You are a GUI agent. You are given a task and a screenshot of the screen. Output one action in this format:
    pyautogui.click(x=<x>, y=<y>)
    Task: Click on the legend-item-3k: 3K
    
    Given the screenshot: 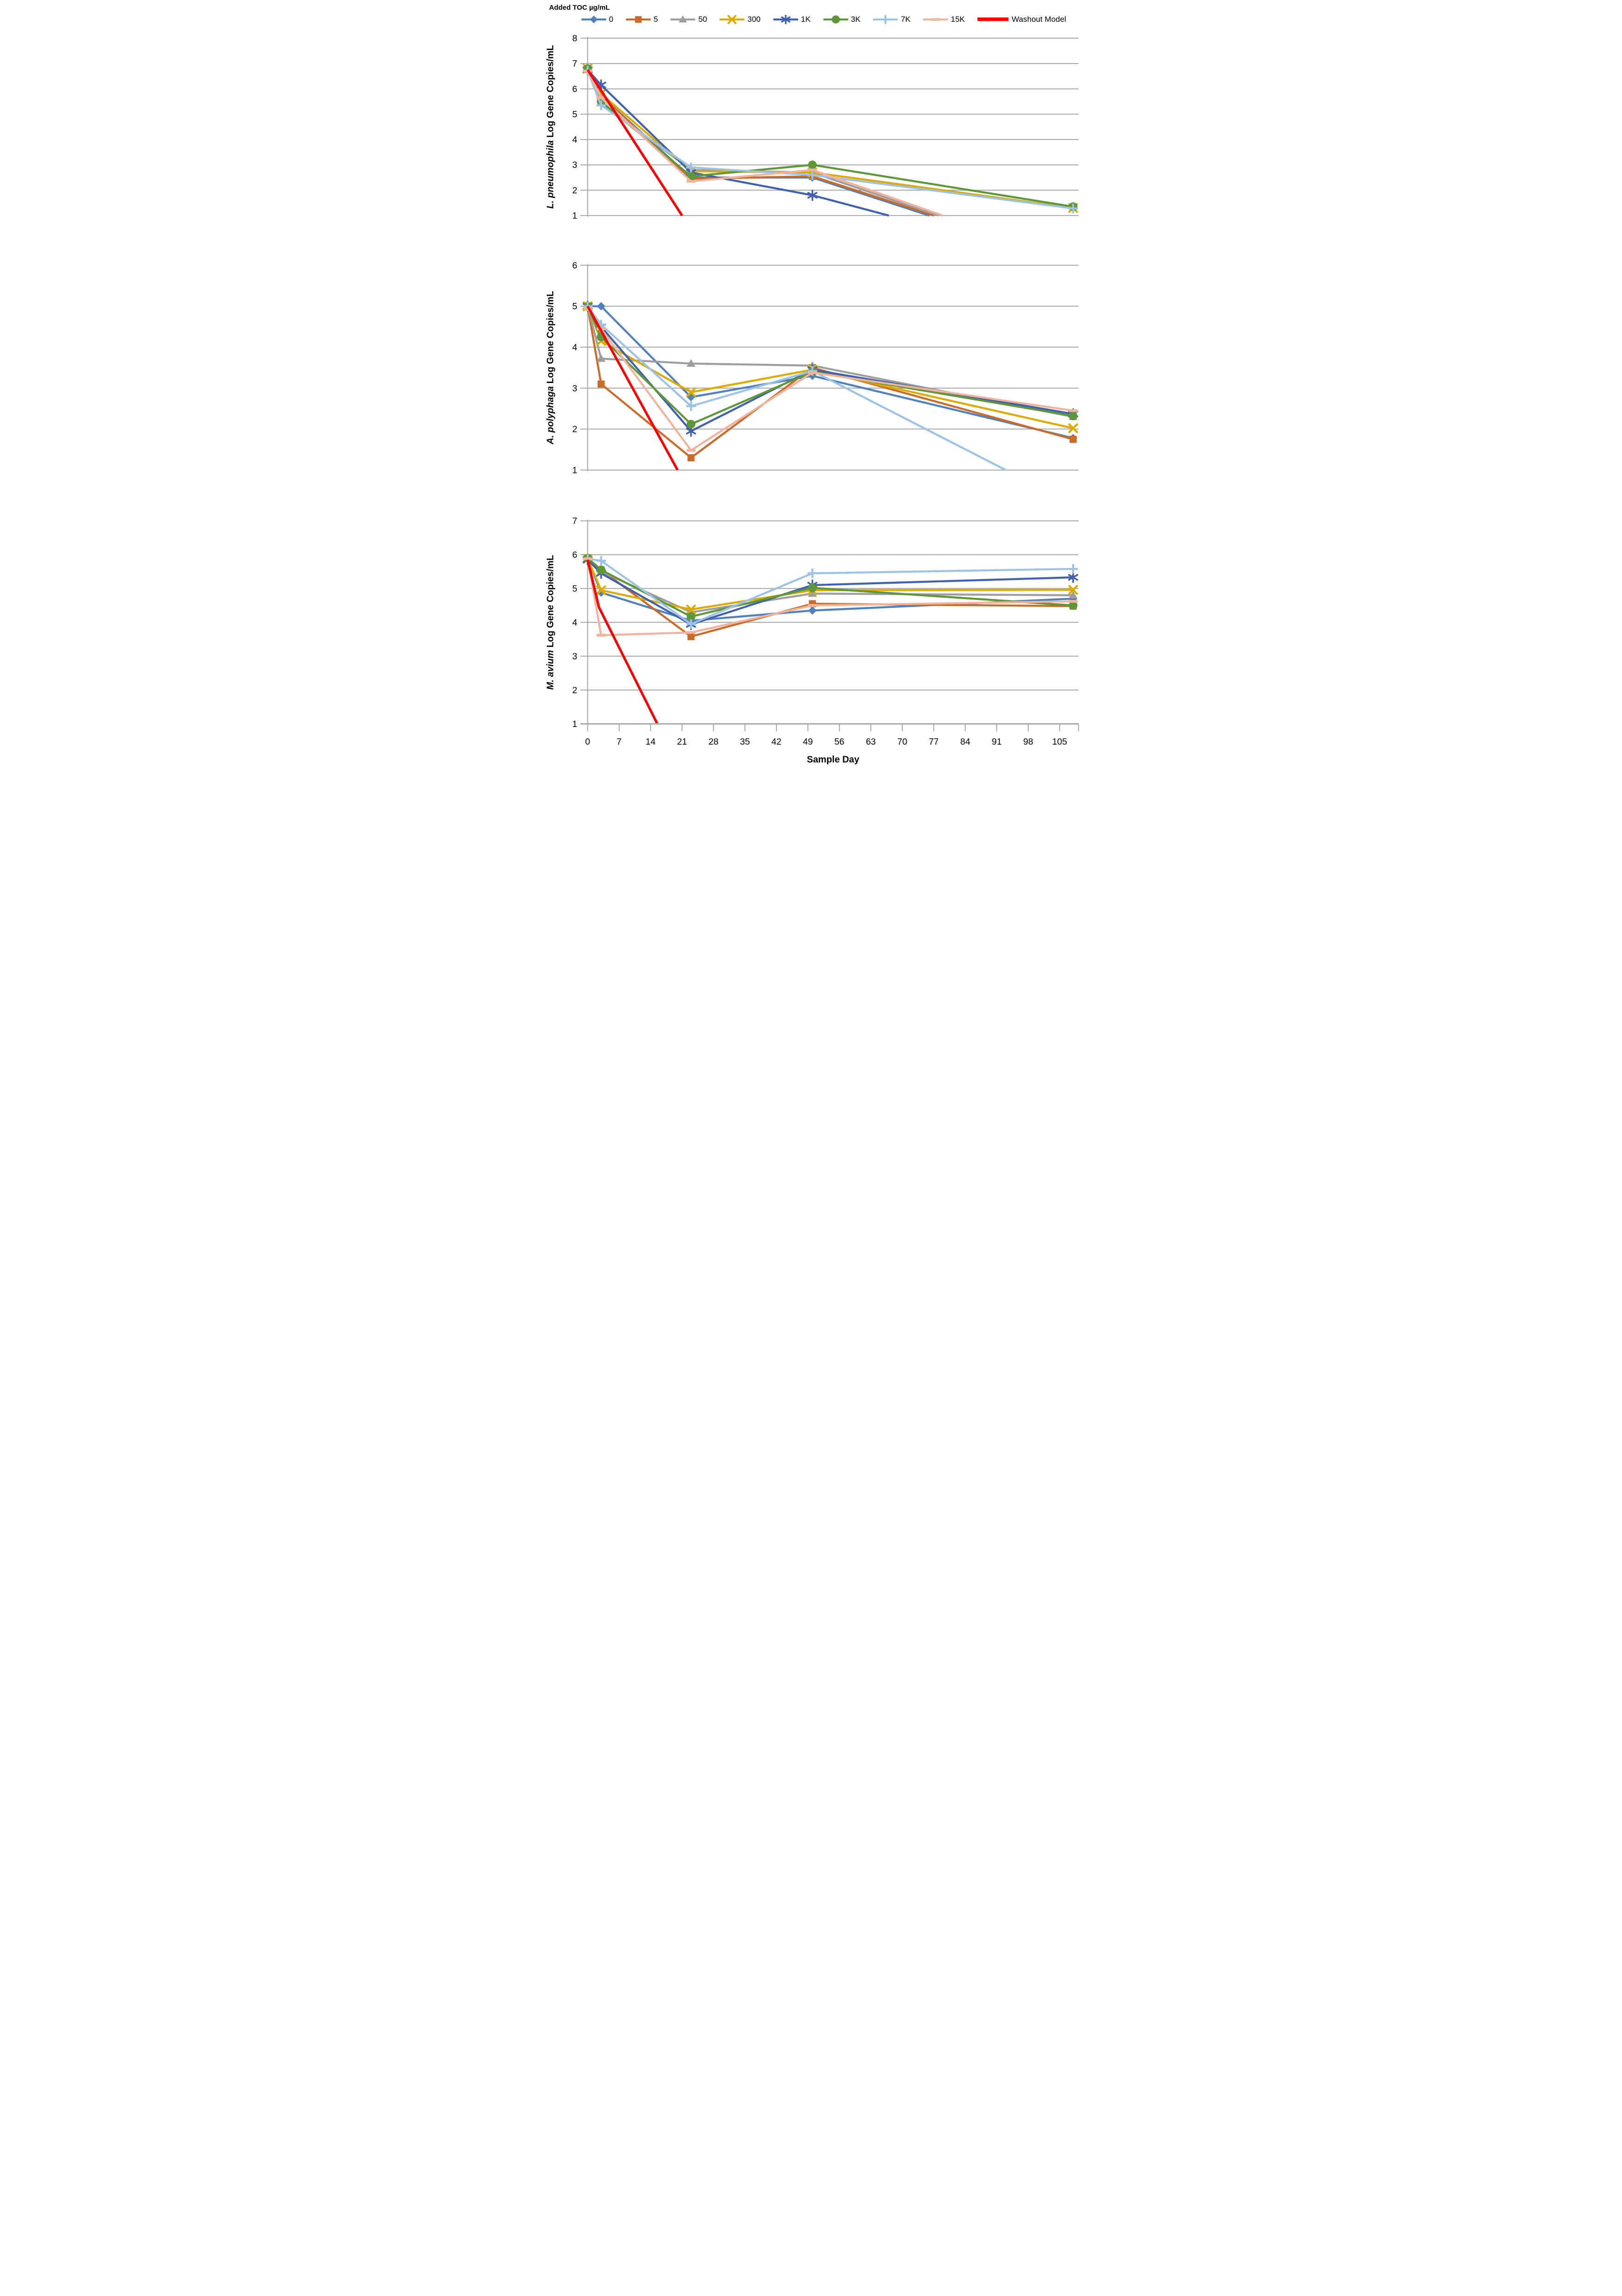 What is the action you would take?
    pyautogui.click(x=842, y=19)
    